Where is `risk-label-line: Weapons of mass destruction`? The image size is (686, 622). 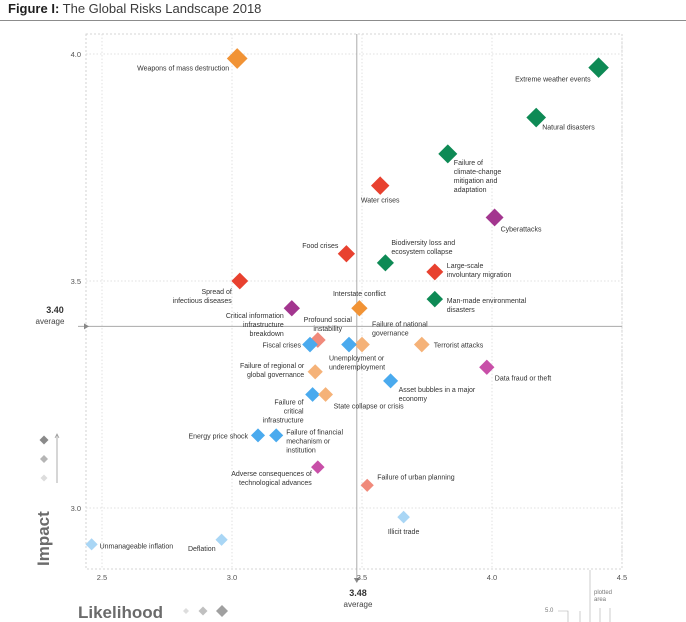
risk-label-line: Weapons of mass destruction is located at coordinates (183, 69).